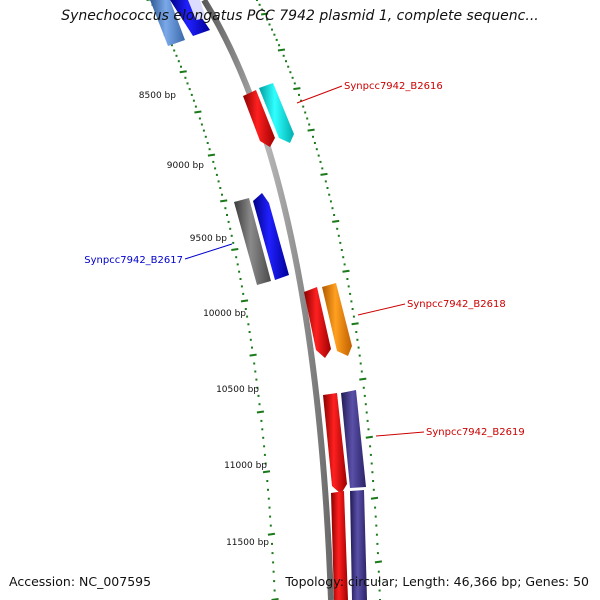 The width and height of the screenshot is (600, 600). What do you see at coordinates (197, 10) in the screenshot?
I see `feature-white-top` at bounding box center [197, 10].